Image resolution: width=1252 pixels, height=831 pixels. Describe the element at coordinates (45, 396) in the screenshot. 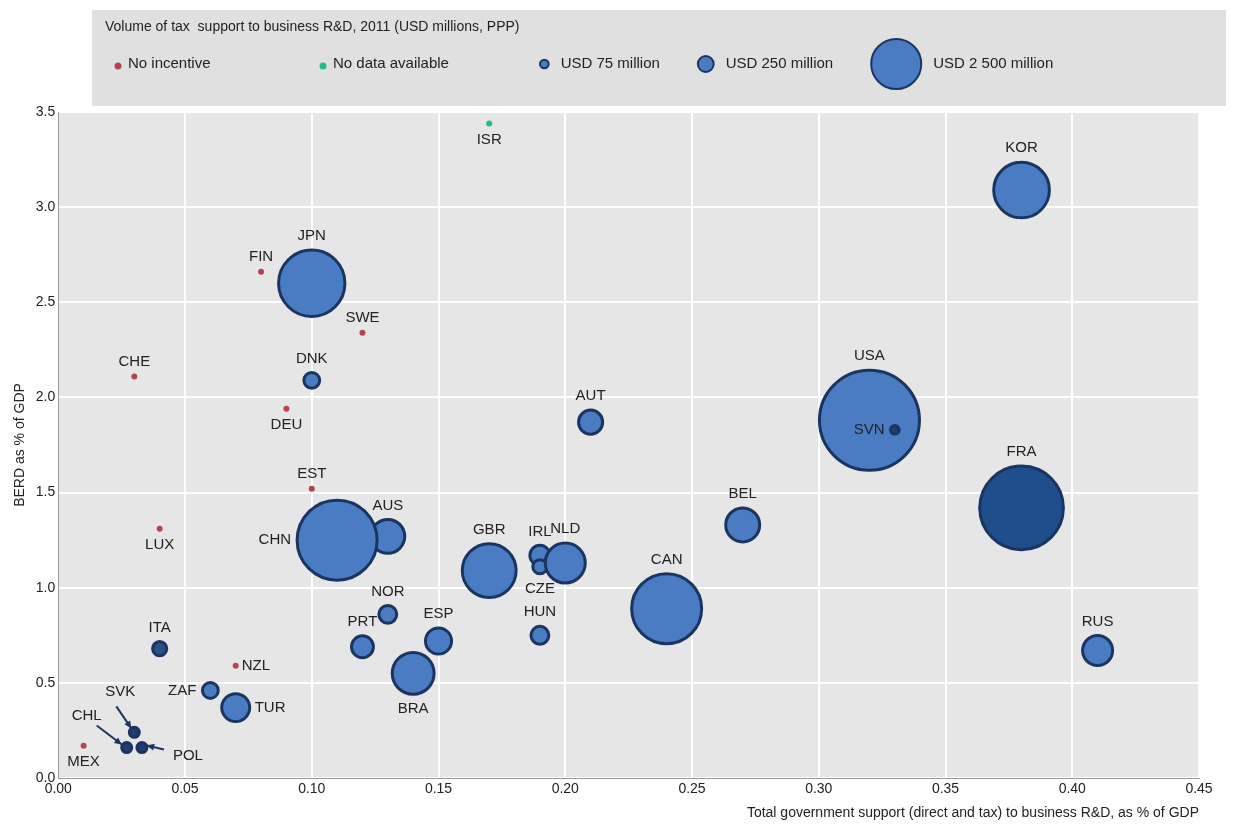

I see `y-tick-label: 2.0` at that location.